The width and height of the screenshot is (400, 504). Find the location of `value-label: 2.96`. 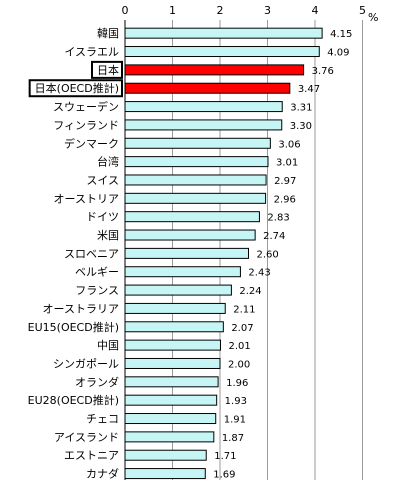

value-label: 2.96 is located at coordinates (285, 199).